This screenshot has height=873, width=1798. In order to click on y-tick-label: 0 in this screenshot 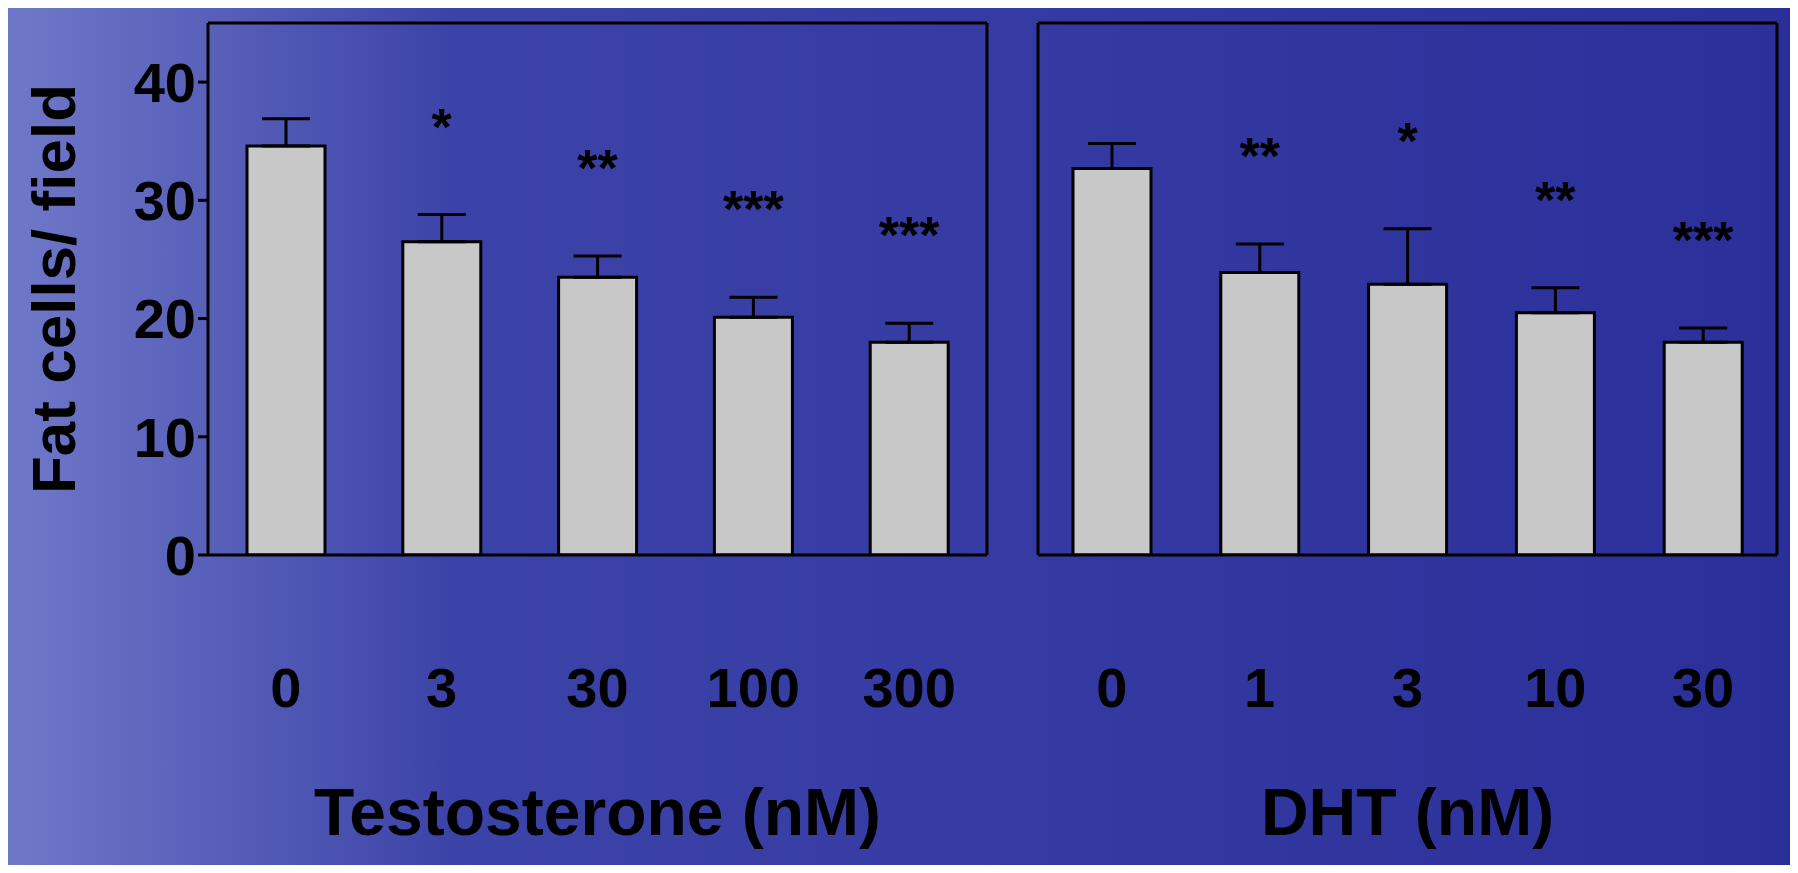, I will do `click(180, 555)`.